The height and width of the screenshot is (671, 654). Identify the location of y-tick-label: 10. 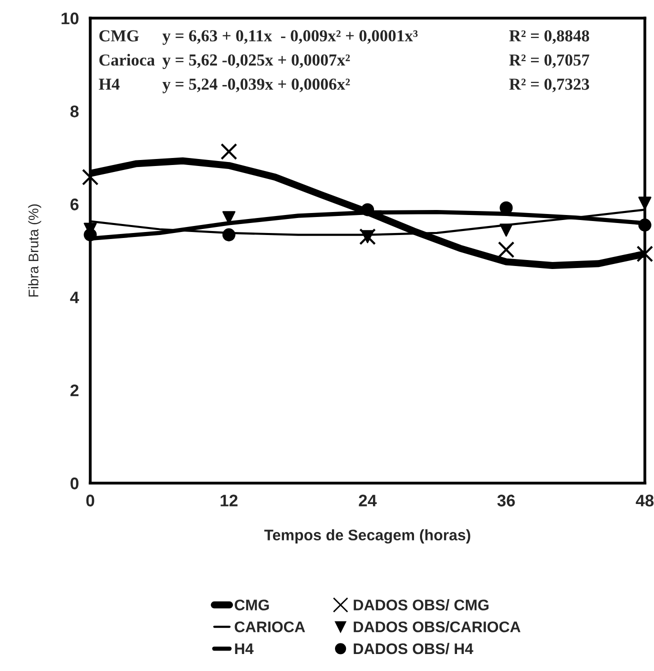
(70, 18).